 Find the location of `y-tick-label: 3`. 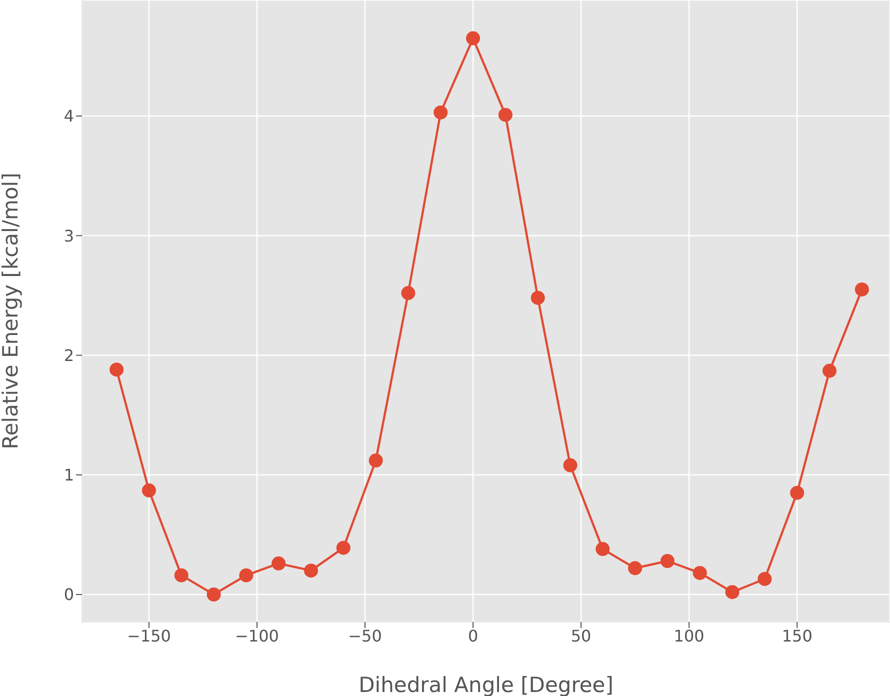

y-tick-label: 3 is located at coordinates (69, 236).